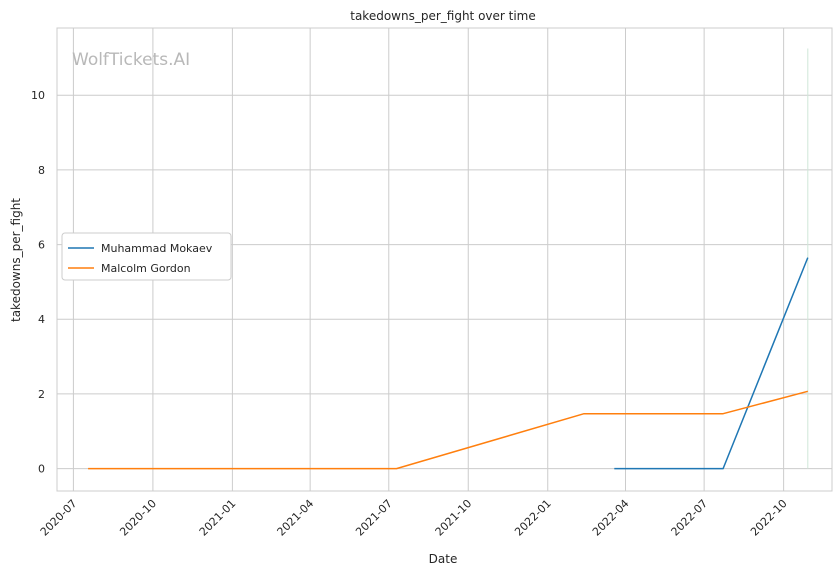 The image size is (840, 575). Describe the element at coordinates (41, 245) in the screenshot. I see `y-tick-label: 6` at that location.